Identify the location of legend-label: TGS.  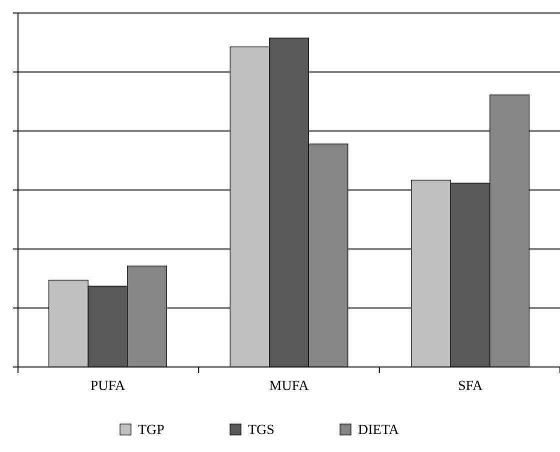
(261, 430).